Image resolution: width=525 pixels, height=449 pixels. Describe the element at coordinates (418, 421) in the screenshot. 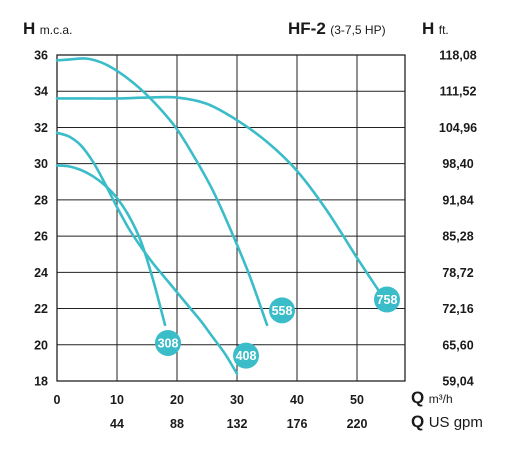

I see `q-gpm-symbol: Q` at that location.